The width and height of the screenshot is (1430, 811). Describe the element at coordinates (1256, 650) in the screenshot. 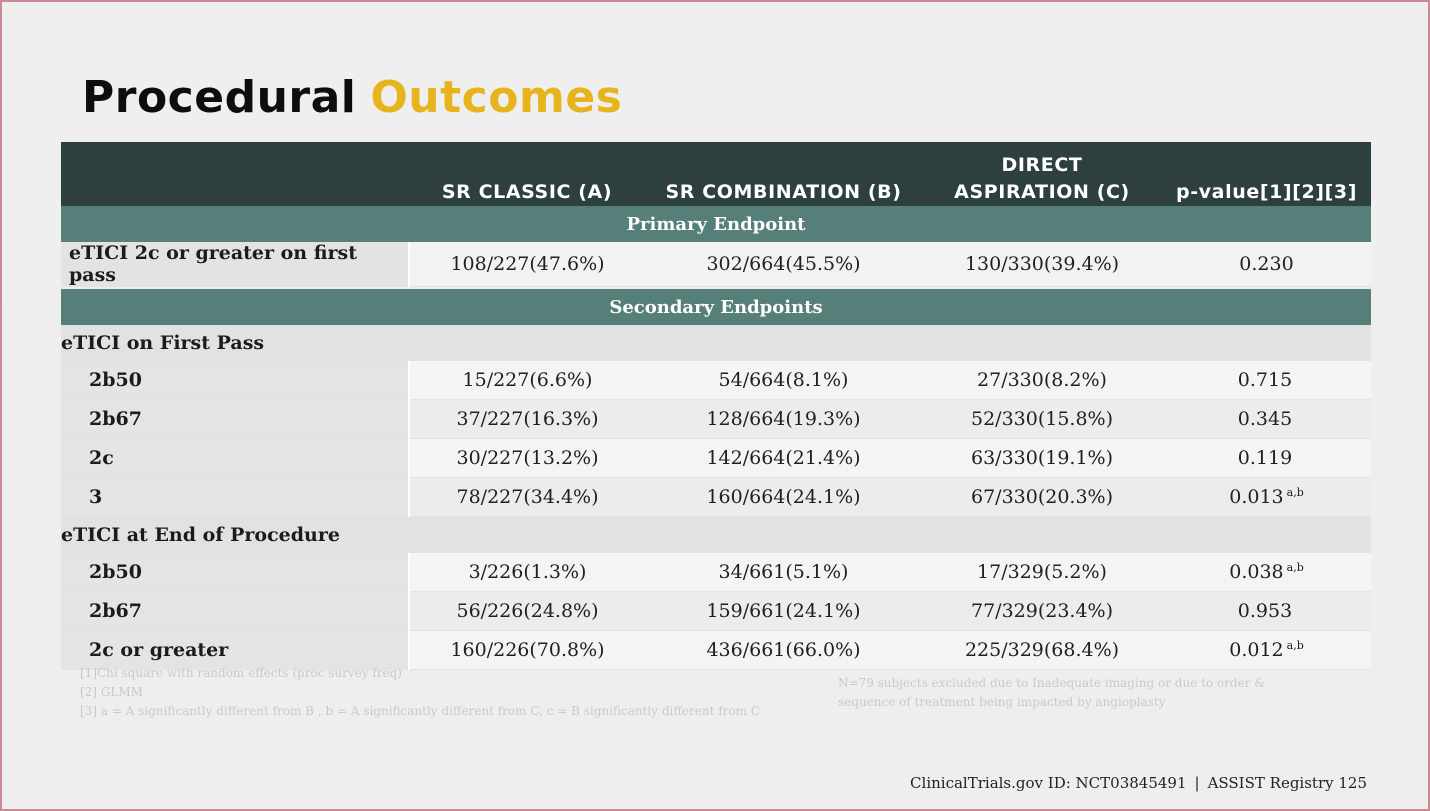

I see `p-value: 0.012` at that location.